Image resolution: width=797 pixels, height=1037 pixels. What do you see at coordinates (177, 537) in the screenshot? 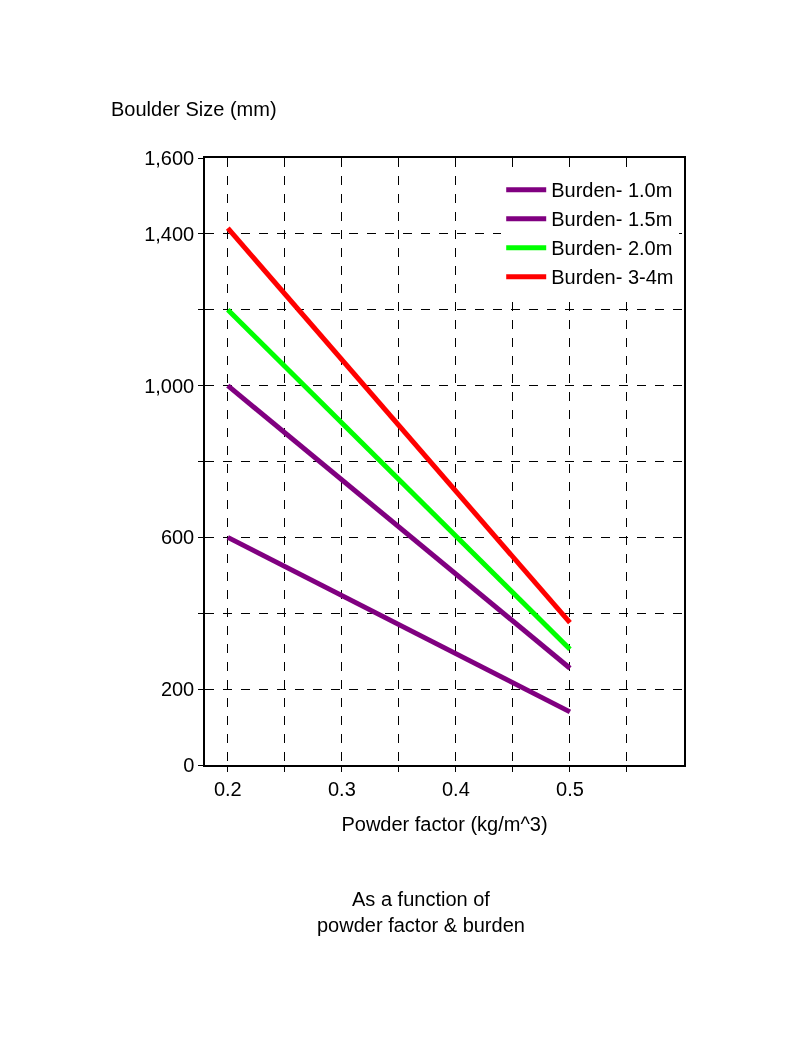
I see `y-tick-label: 600` at bounding box center [177, 537].